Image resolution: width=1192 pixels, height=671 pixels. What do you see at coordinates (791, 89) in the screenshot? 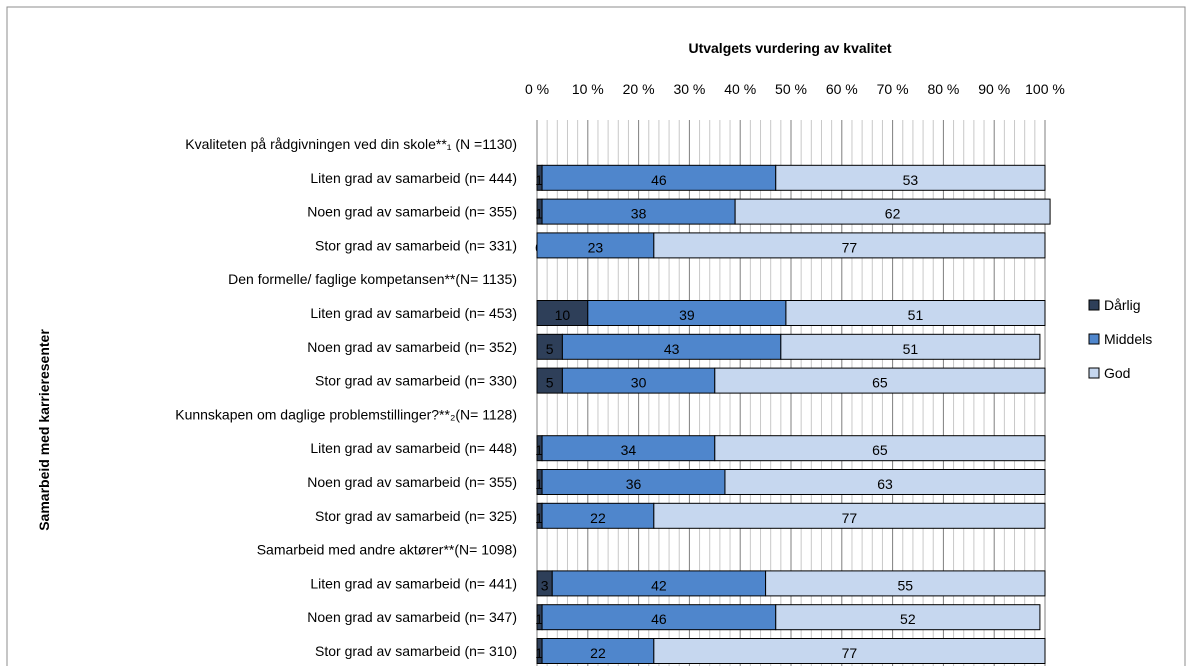
I see `x-tick-label: 50 %` at bounding box center [791, 89].